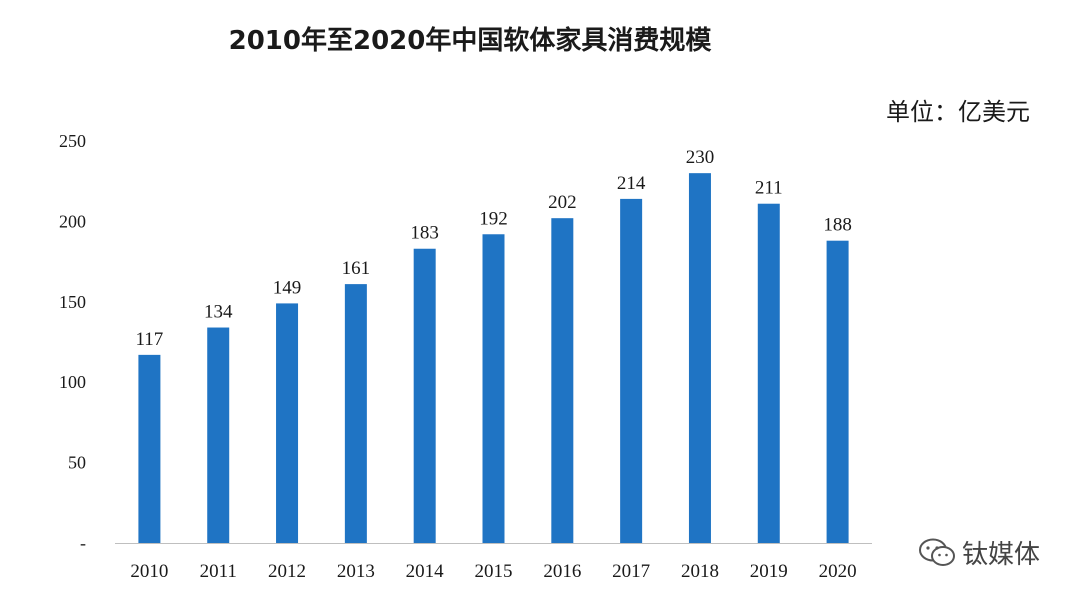 Image resolution: width=1080 pixels, height=597 pixels. Describe the element at coordinates (72, 221) in the screenshot. I see `y-tick-label: 200` at that location.